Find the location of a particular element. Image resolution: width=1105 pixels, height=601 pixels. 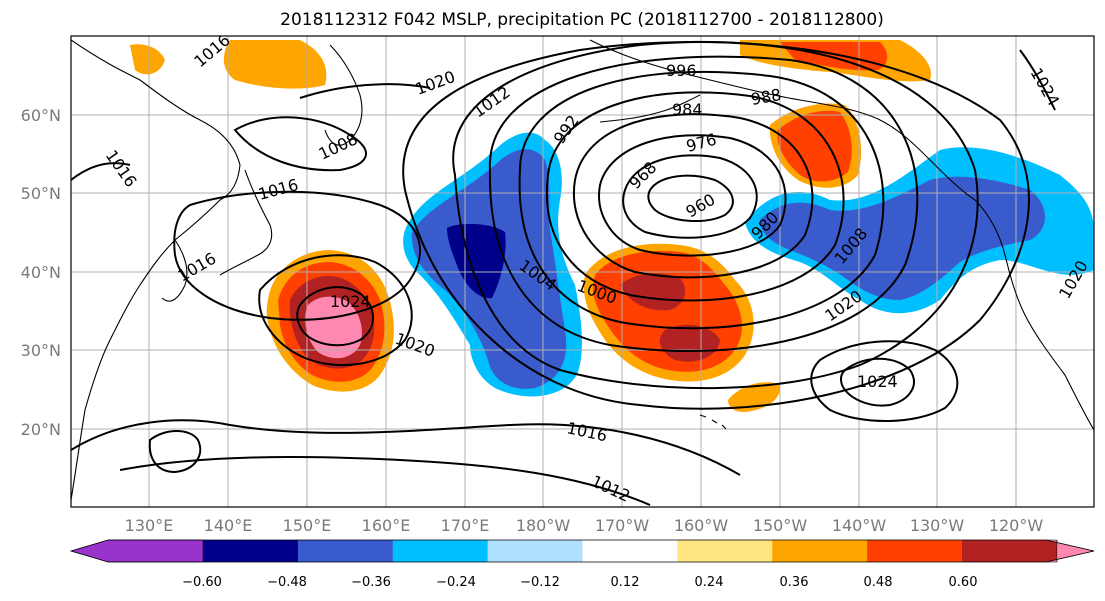

isobar-1016-c is located at coordinates (101, 171).